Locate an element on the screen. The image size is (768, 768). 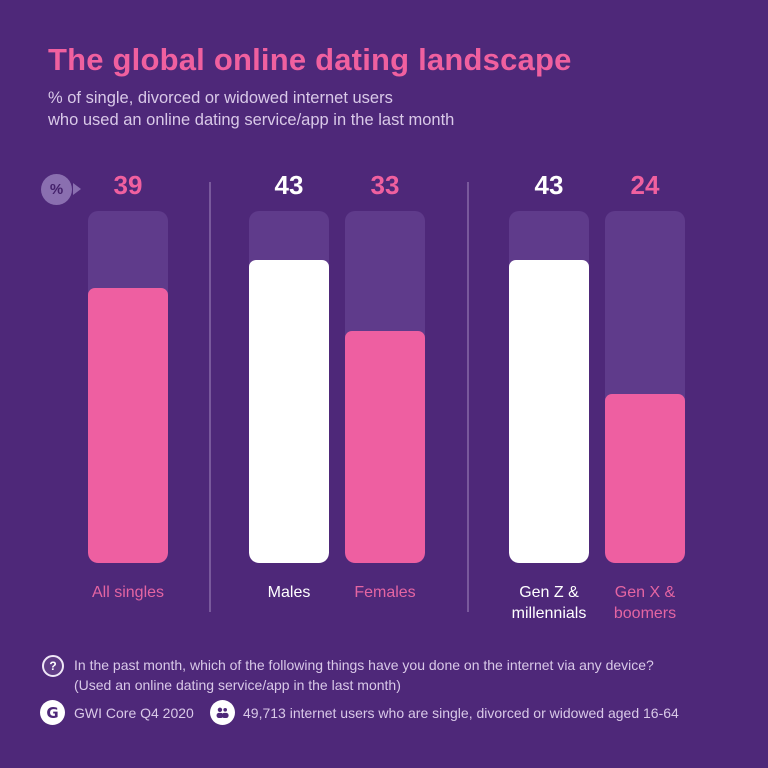
question-mark-glyph: ? is located at coordinates (53, 666).